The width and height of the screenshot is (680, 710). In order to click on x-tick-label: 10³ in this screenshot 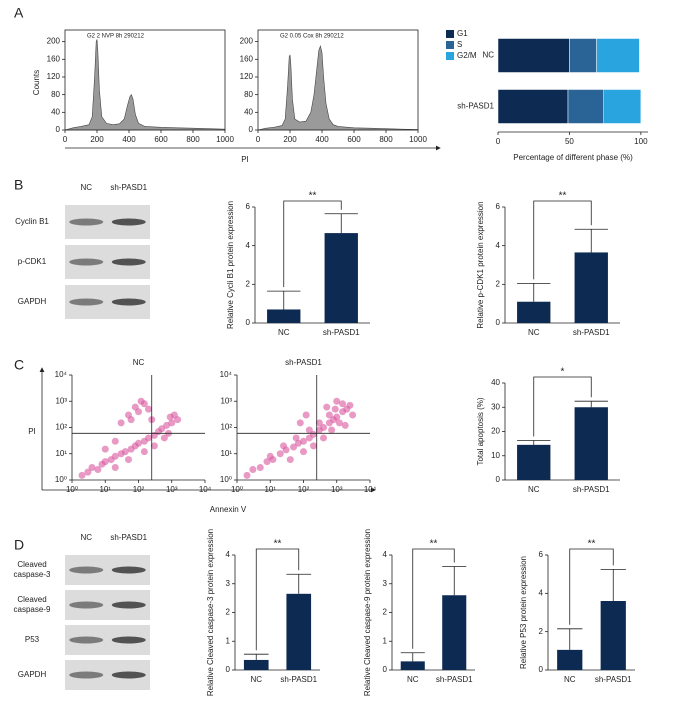, I will do `click(337, 489)`.